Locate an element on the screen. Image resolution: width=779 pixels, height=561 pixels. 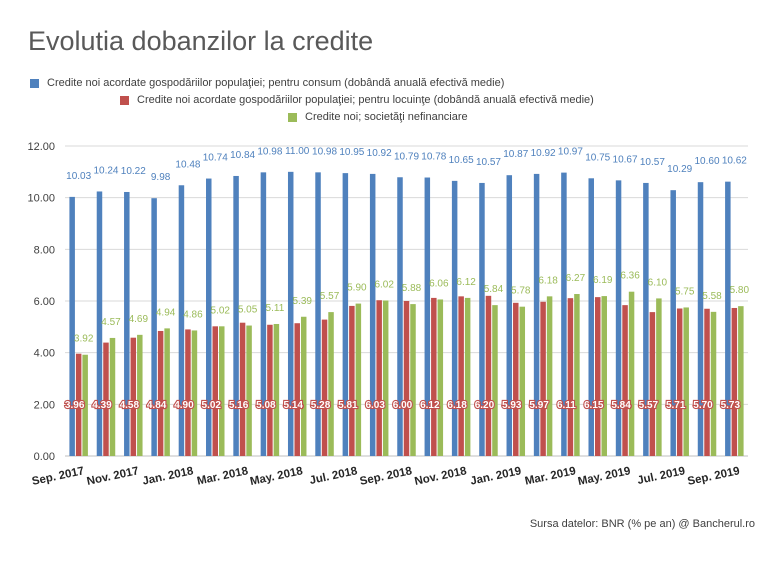
data-label: 10.95 is located at coordinates (351, 152).